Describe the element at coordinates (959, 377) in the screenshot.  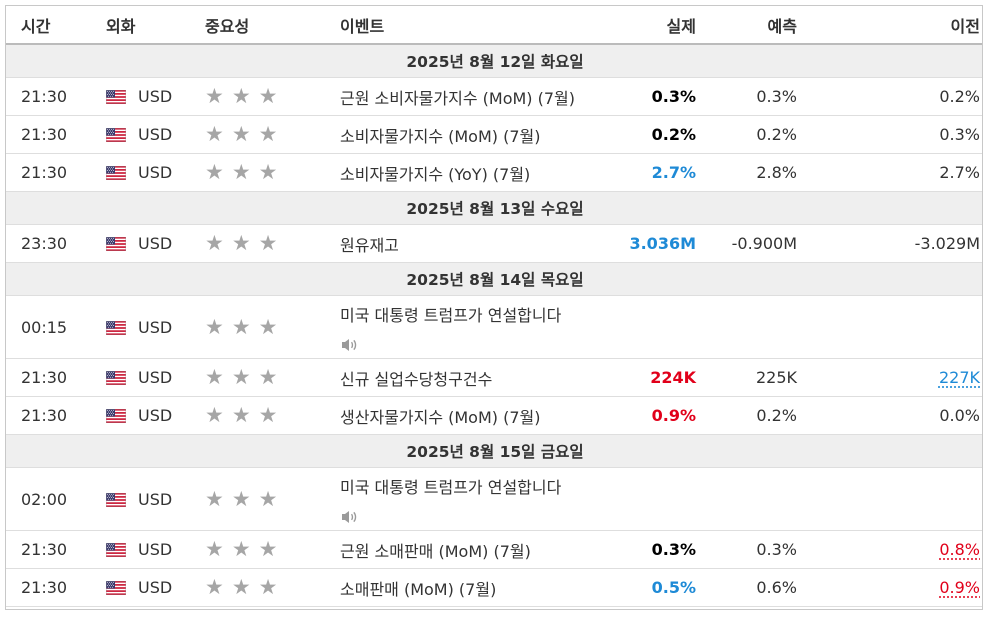
I see `previous-value: 227K` at that location.